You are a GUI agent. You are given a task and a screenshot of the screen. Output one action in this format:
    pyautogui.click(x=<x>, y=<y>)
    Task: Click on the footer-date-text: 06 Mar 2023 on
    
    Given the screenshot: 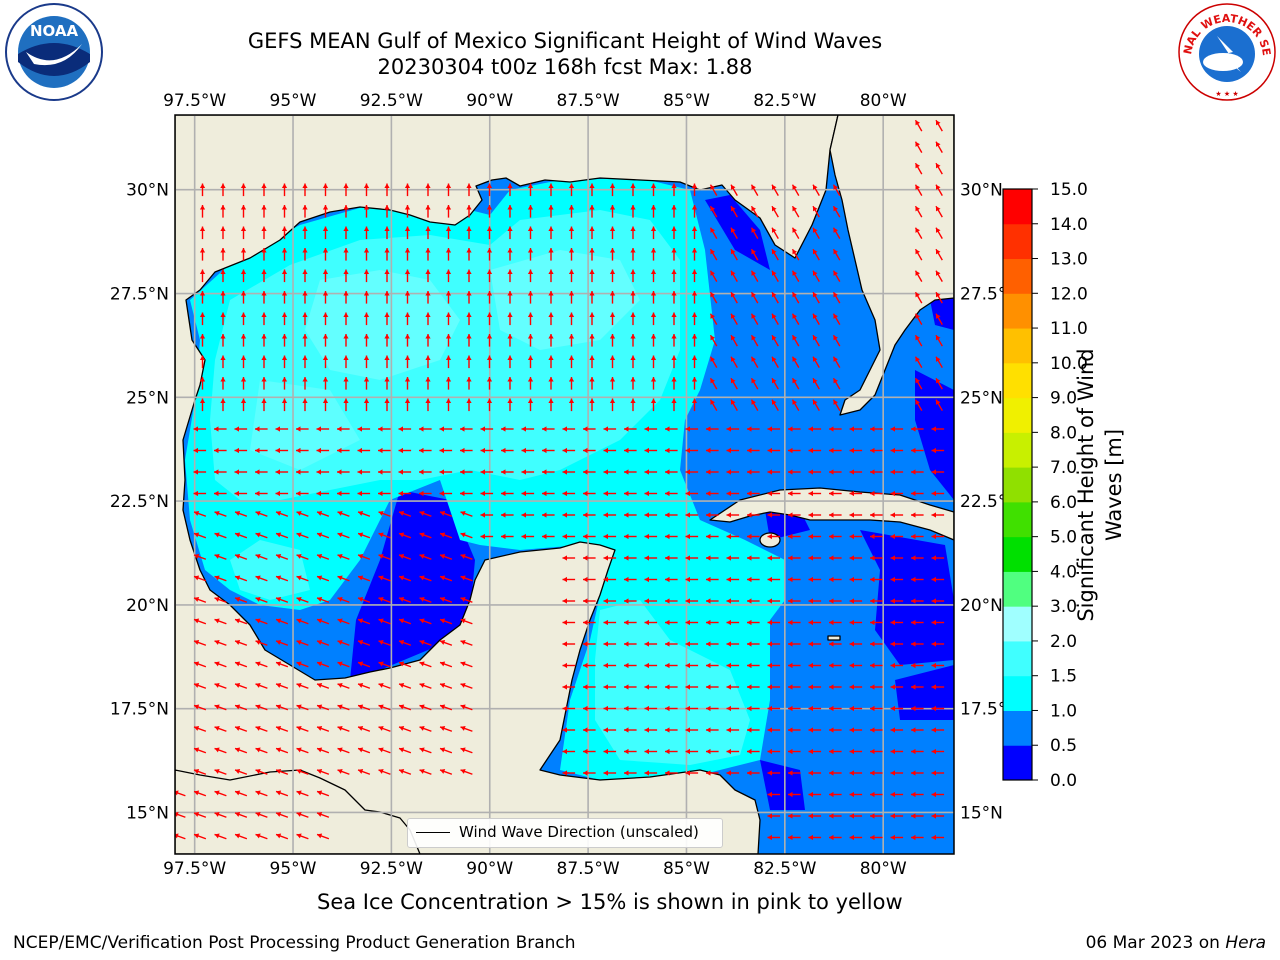 What is the action you would take?
    pyautogui.click(x=1155, y=943)
    